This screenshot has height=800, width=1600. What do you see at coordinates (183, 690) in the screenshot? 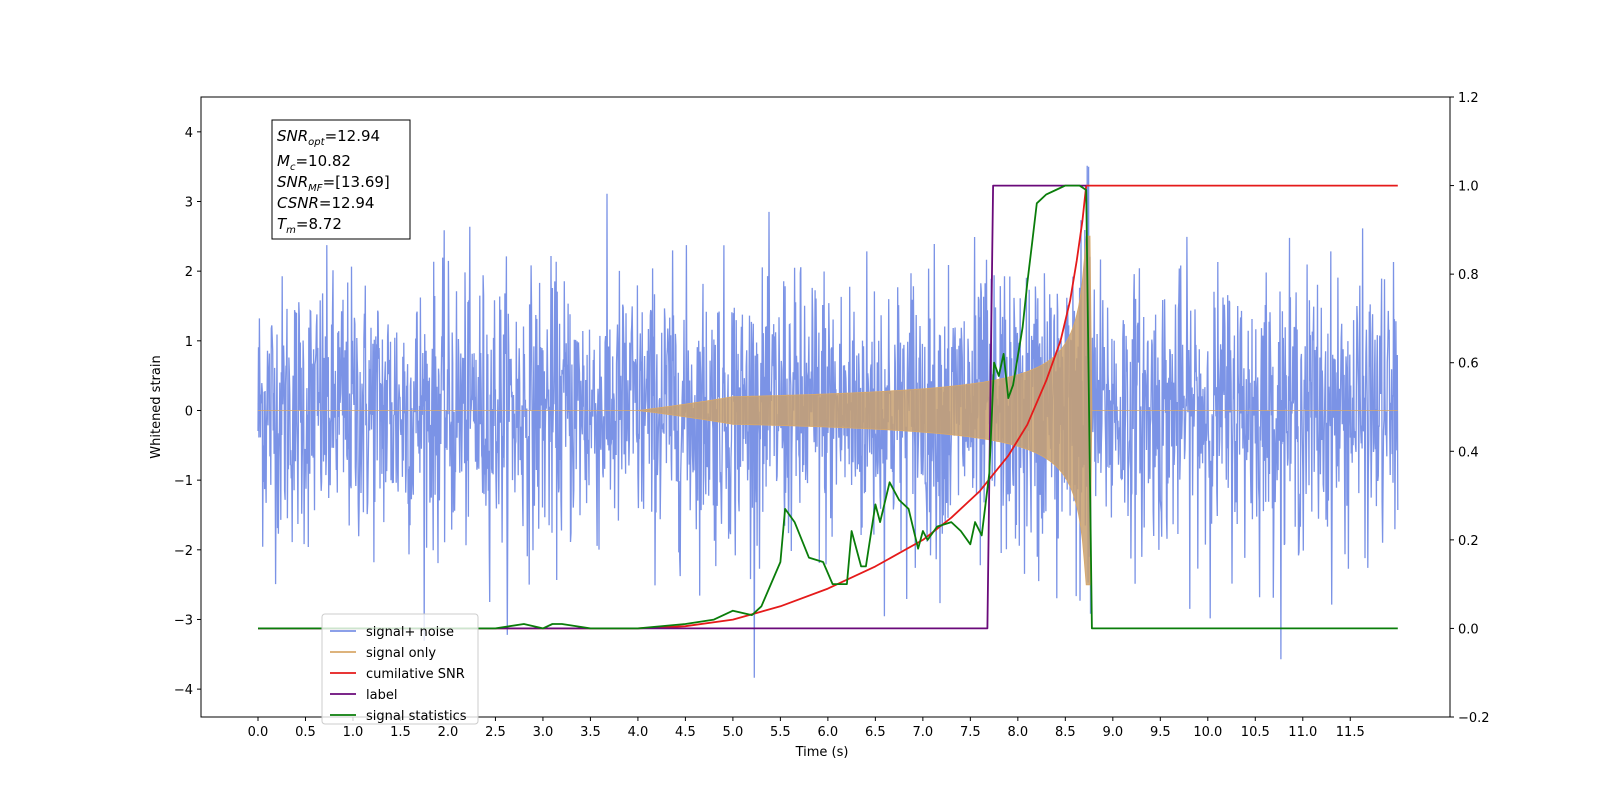
I see `y-left-tick-label: −4` at bounding box center [183, 690].